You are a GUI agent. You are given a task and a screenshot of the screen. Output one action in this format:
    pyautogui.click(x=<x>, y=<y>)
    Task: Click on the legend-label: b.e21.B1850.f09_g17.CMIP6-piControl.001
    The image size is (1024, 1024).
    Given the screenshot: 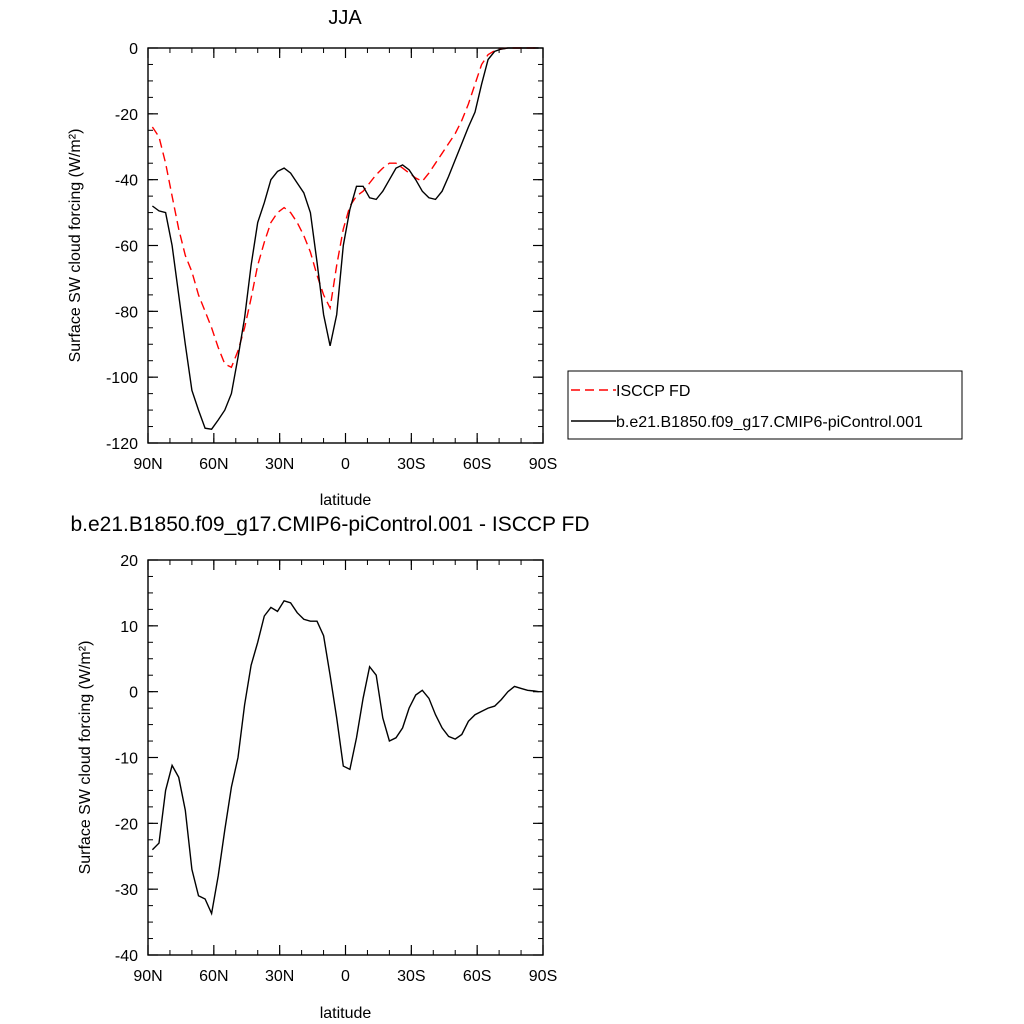 What is the action you would take?
    pyautogui.click(x=769, y=422)
    